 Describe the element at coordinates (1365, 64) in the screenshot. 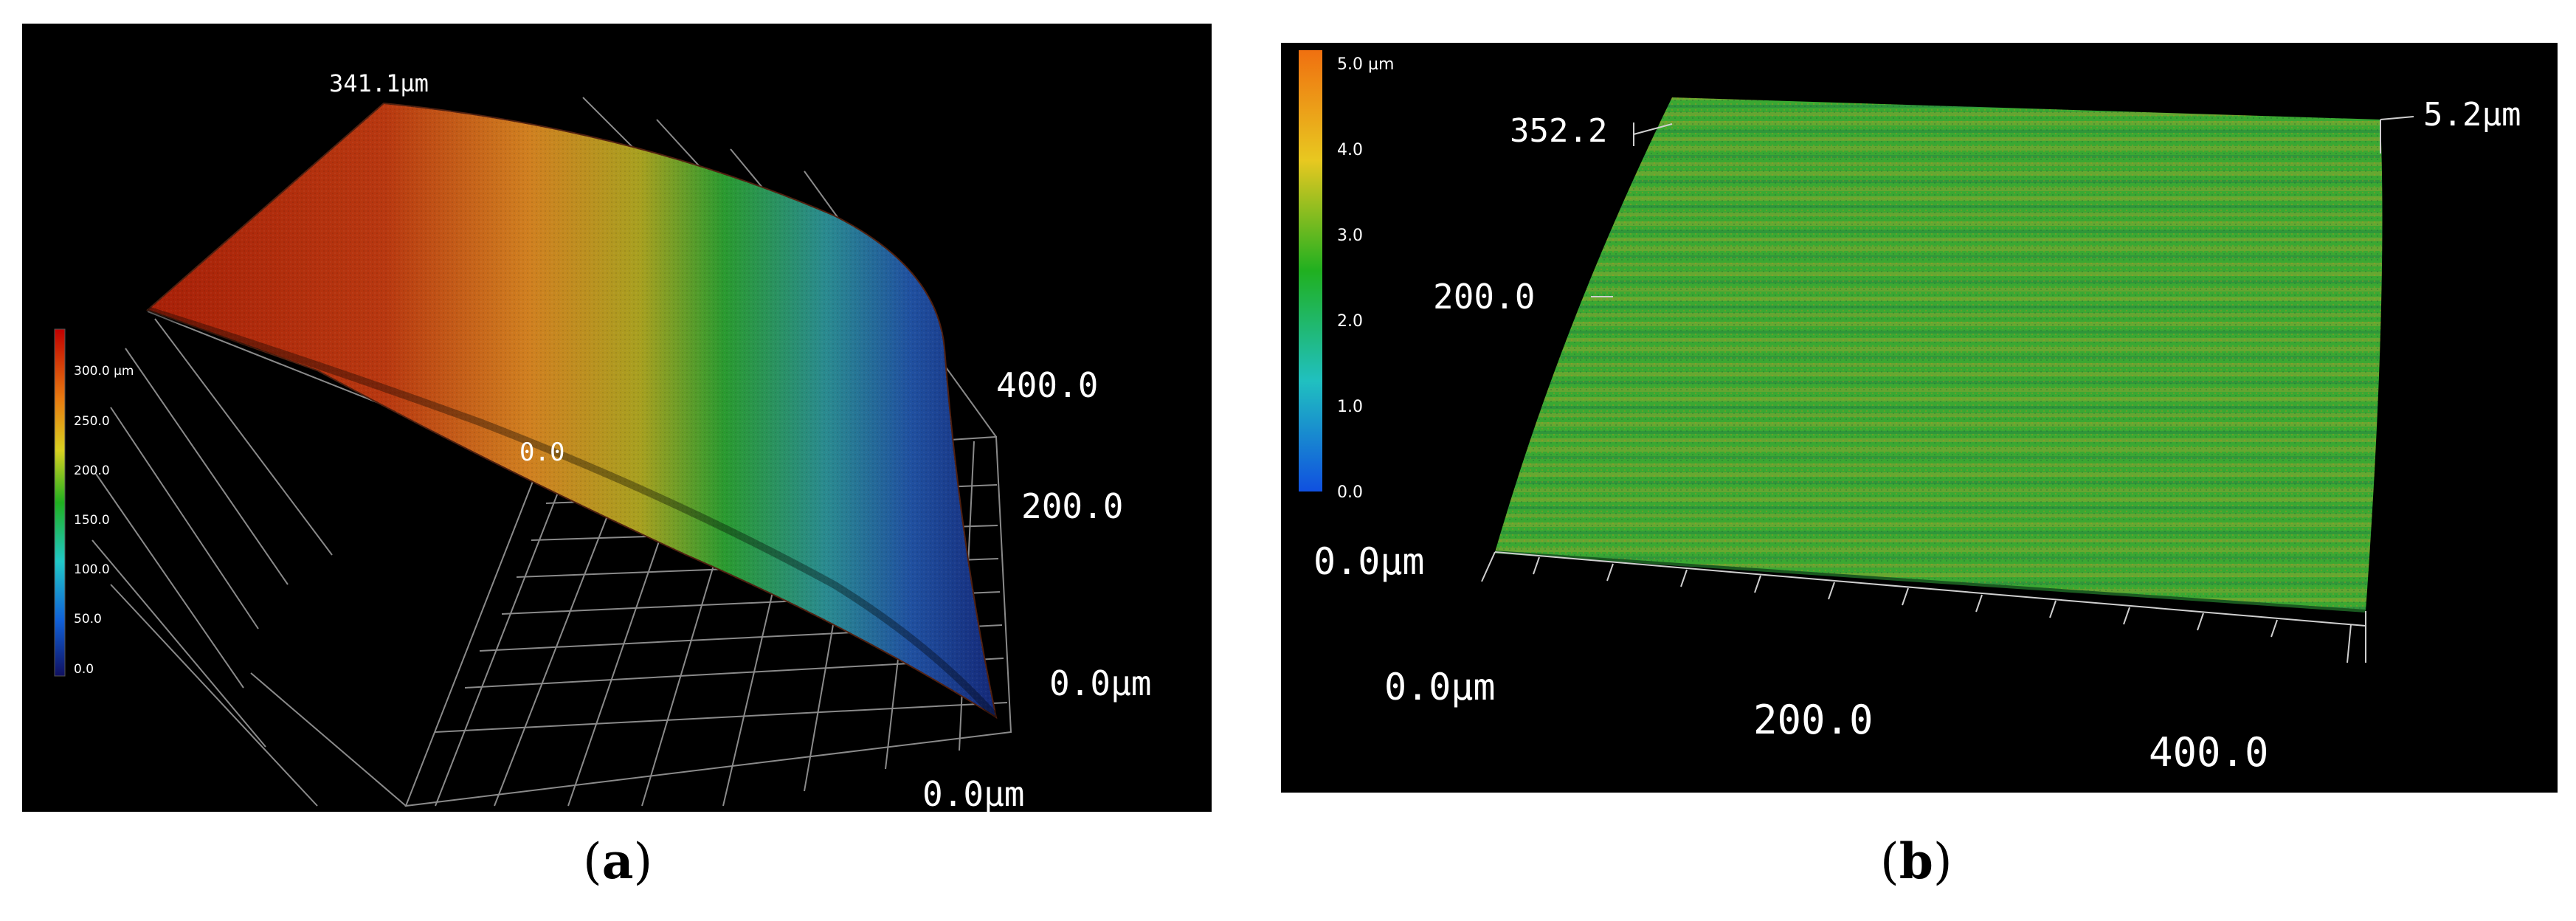

I see `scale-b-label-0: 5.0 µm` at that location.